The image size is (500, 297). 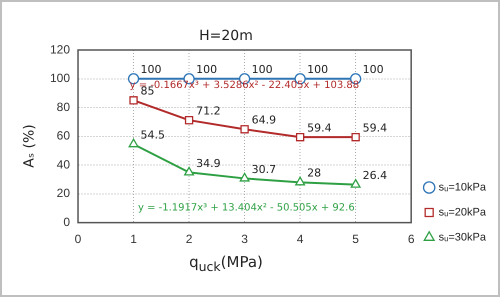 What do you see at coordinates (208, 163) in the screenshot?
I see `data-label: 34.9` at bounding box center [208, 163].